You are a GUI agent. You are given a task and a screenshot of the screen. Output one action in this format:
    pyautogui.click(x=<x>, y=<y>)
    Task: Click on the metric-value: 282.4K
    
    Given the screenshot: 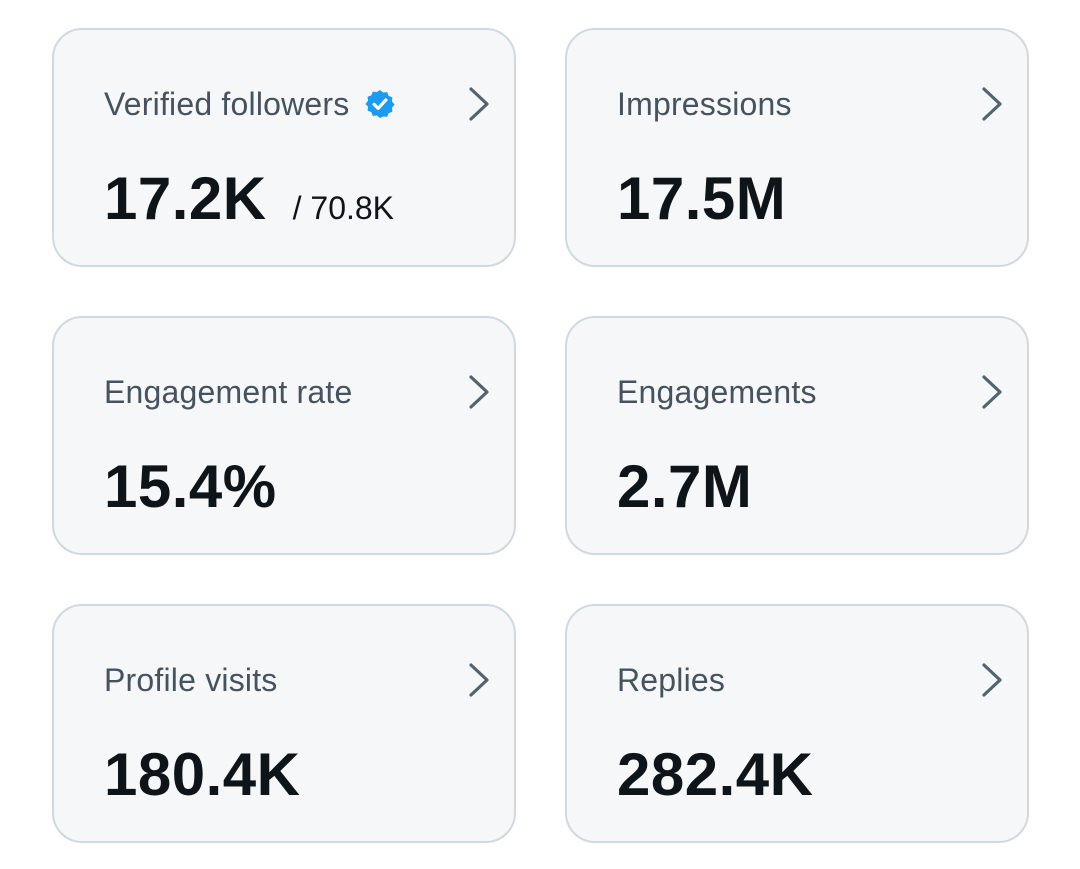 What is the action you would take?
    pyautogui.click(x=715, y=774)
    